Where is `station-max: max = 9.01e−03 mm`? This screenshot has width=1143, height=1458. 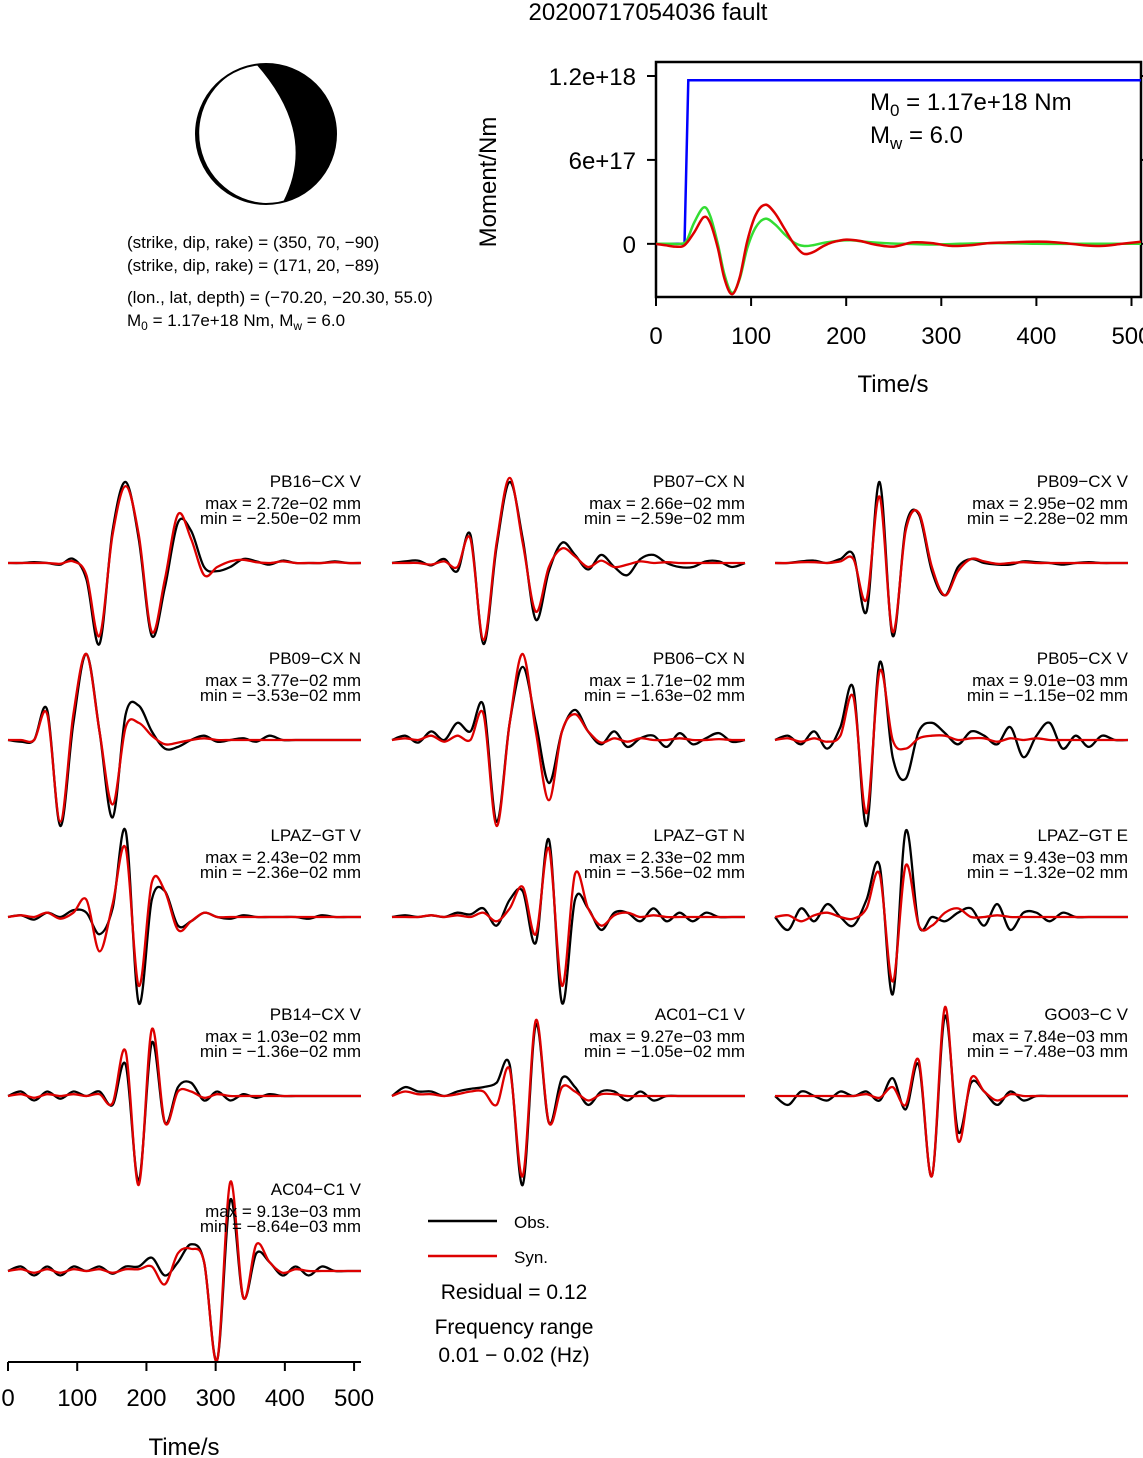
station-max: max = 9.01e−03 mm is located at coordinates (1050, 680).